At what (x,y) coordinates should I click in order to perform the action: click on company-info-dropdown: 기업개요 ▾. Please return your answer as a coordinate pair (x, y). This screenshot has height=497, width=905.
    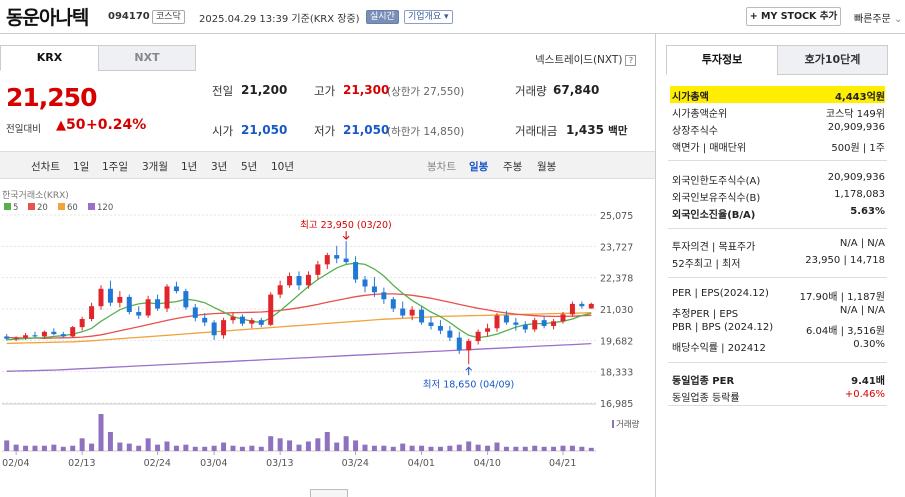
    Looking at the image, I should click on (428, 17).